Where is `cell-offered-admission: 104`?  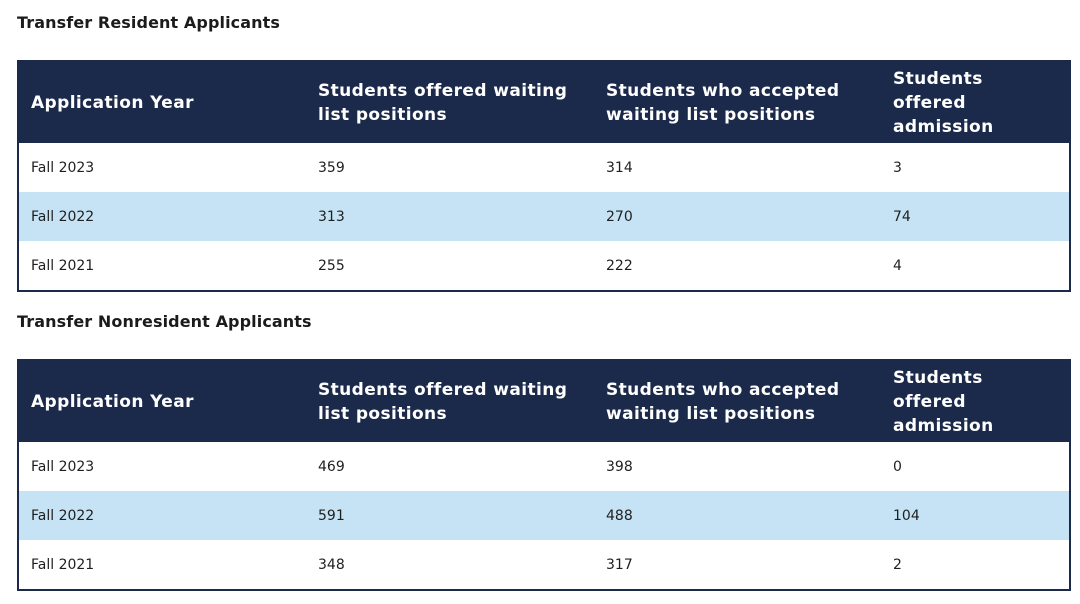 cell-offered-admission: 104 is located at coordinates (906, 515).